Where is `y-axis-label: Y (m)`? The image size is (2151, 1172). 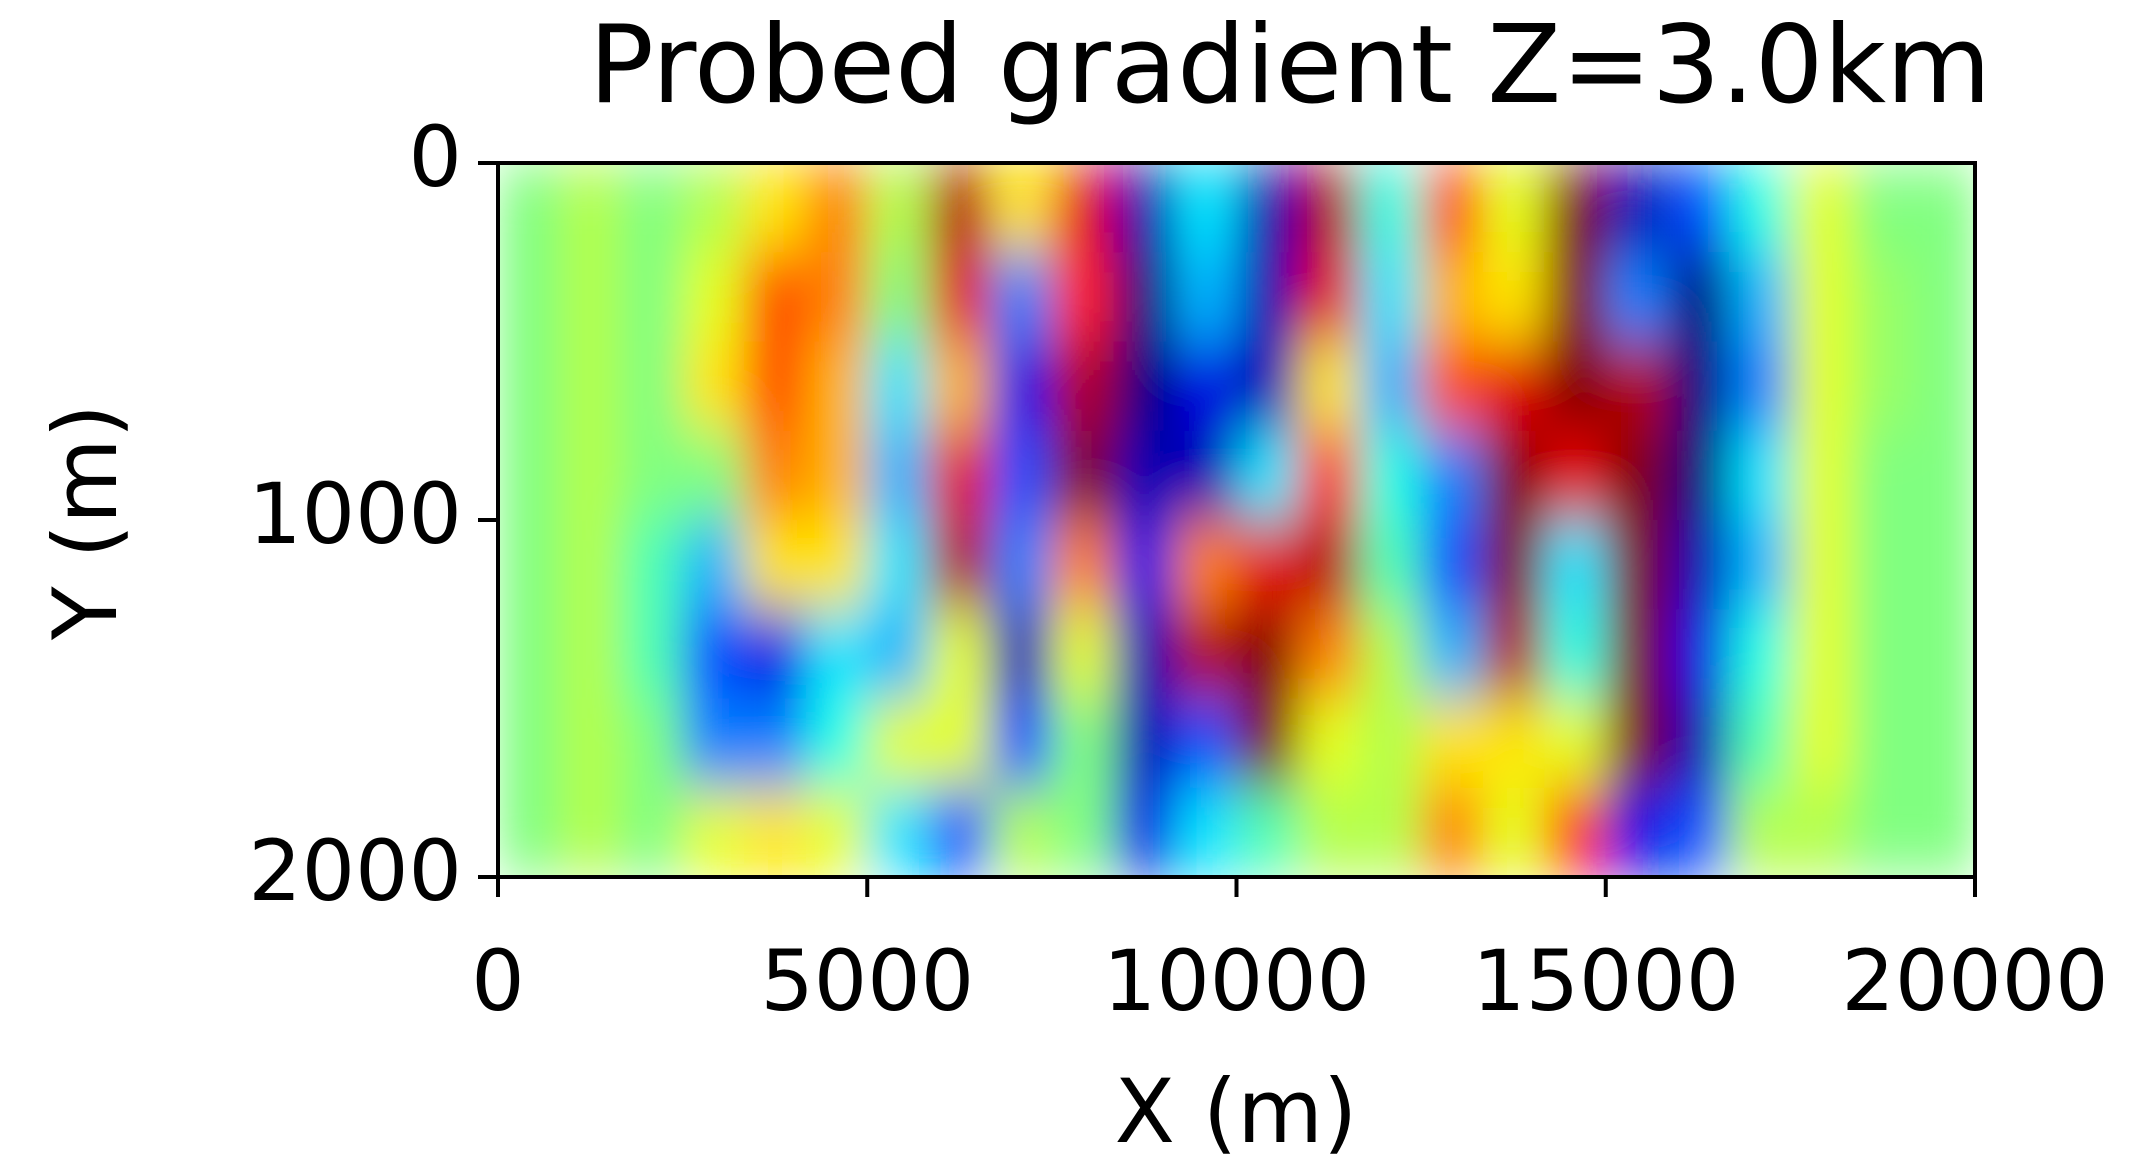
y-axis-label: Y (m) is located at coordinates (85, 522).